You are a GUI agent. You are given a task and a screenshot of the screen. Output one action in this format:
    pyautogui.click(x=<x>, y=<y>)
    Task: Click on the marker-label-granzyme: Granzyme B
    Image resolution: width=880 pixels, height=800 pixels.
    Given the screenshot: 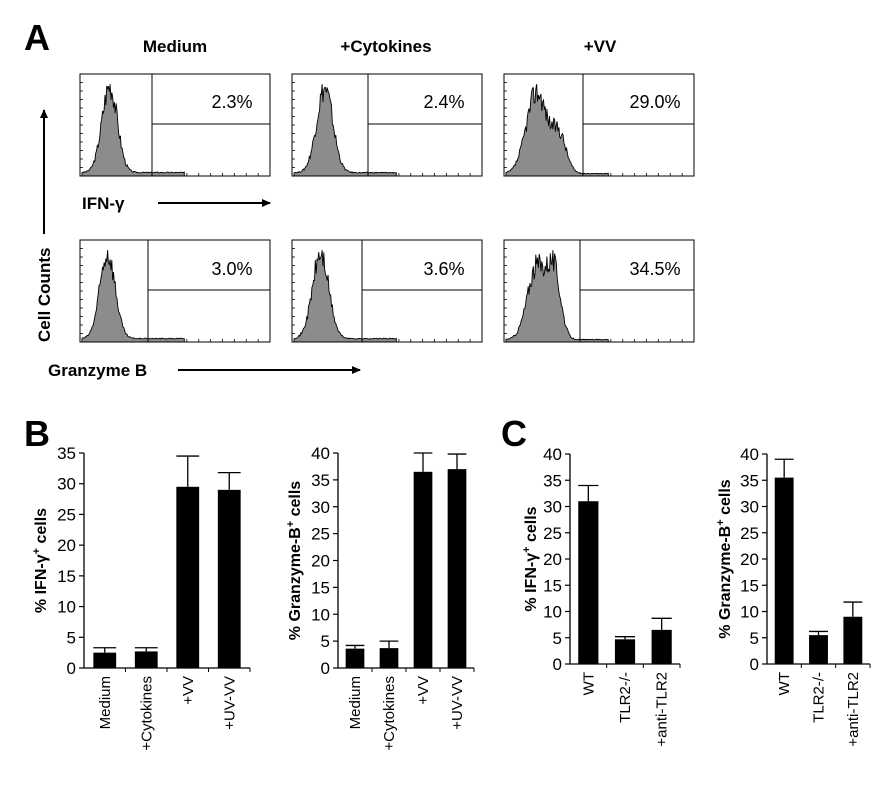 What is the action you would take?
    pyautogui.click(x=97, y=370)
    